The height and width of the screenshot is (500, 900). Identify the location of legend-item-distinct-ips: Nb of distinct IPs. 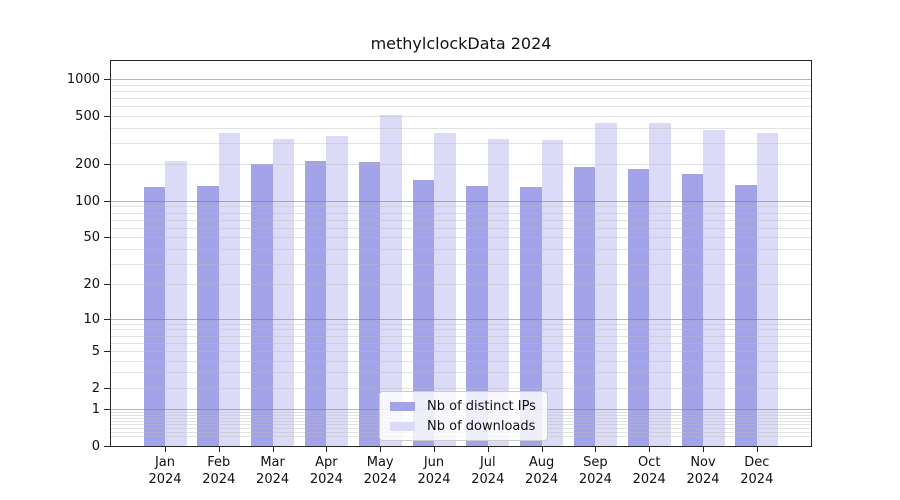
(463, 406).